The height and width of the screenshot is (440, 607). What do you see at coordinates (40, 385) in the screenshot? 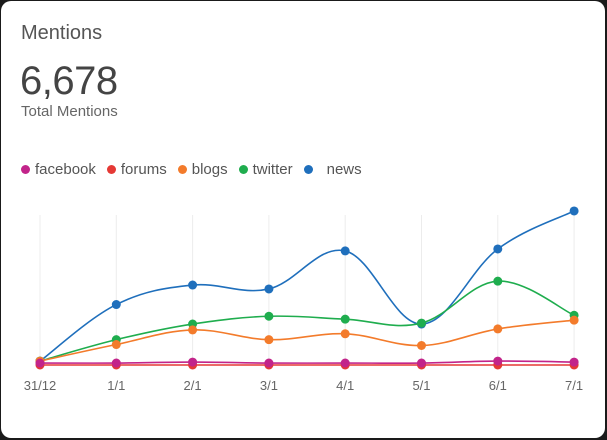
I see `x-tick-label: 31/12` at bounding box center [40, 385].